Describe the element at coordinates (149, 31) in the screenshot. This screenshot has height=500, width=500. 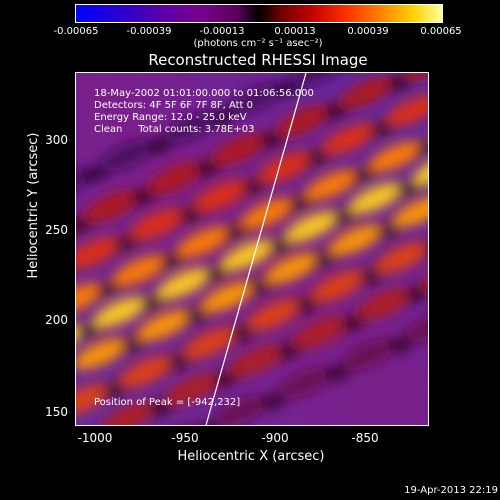
I see `colorbar-tick: -0.00039` at that location.